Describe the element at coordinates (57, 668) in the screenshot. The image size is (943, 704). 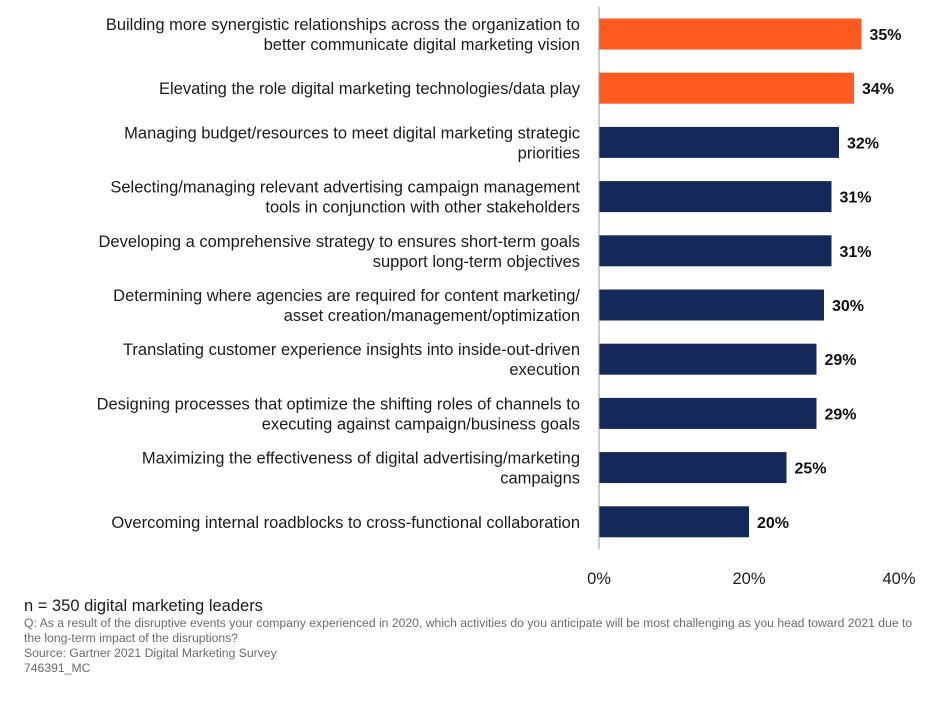
I see `chart-id: 746391_MC` at that location.